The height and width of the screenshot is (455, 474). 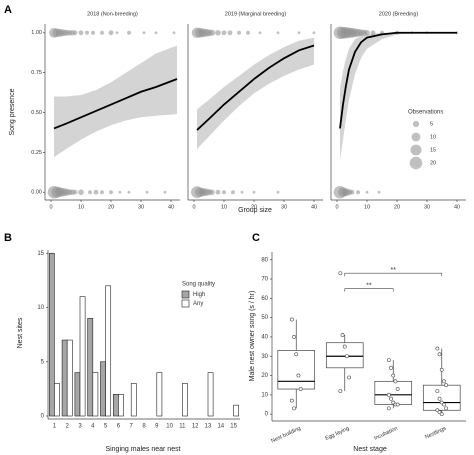 What do you see at coordinates (132, 427) in the screenshot?
I see `x-tick-label: 7` at bounding box center [132, 427].